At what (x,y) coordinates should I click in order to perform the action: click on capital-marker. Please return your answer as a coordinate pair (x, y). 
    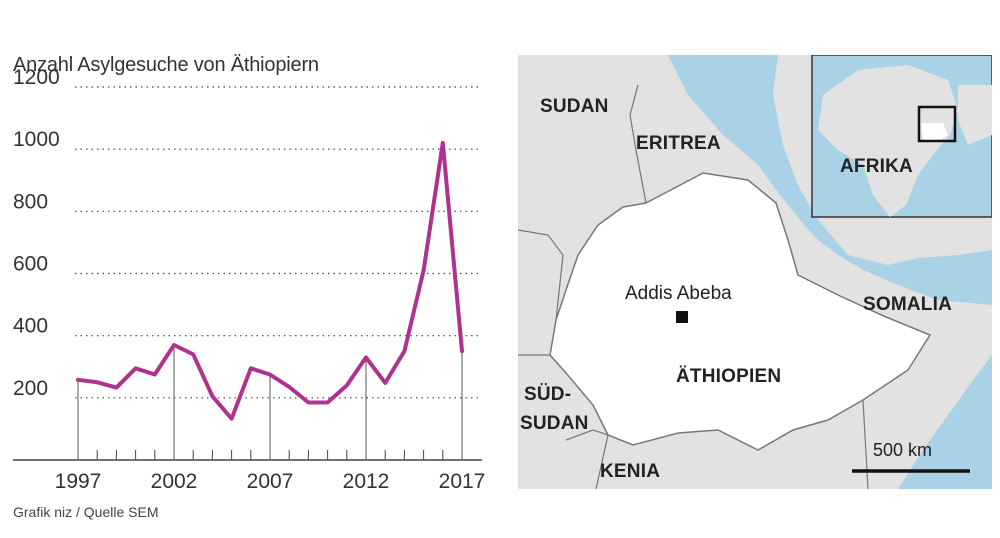
    Looking at the image, I should click on (682, 317).